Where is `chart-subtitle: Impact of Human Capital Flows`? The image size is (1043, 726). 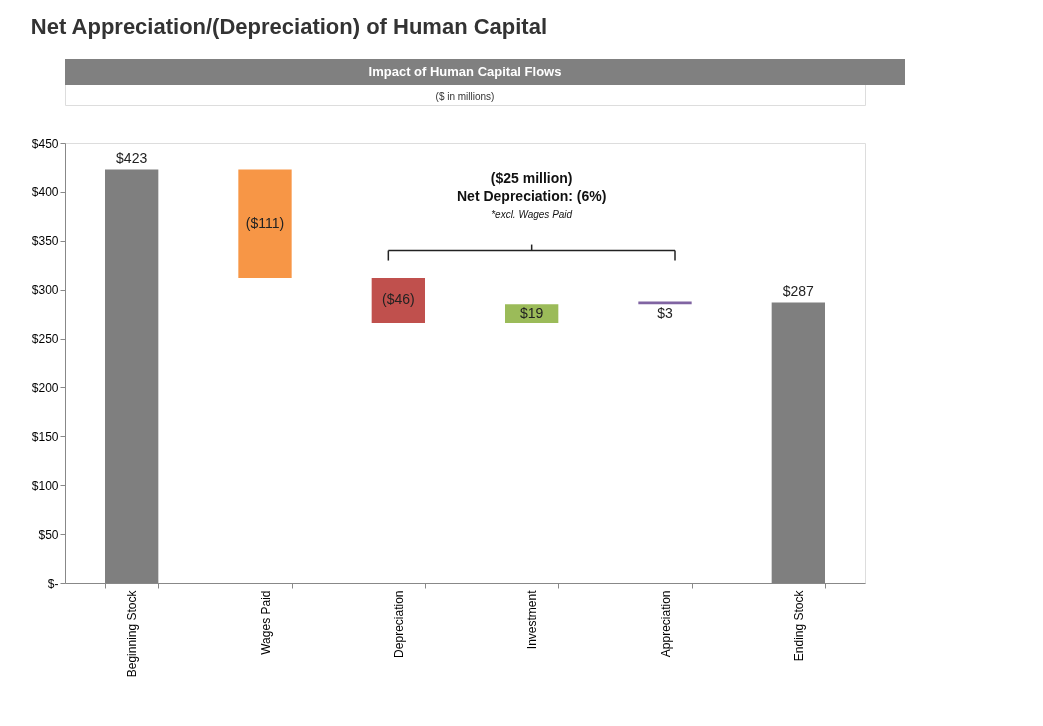 chart-subtitle: Impact of Human Capital Flows is located at coordinates (465, 71).